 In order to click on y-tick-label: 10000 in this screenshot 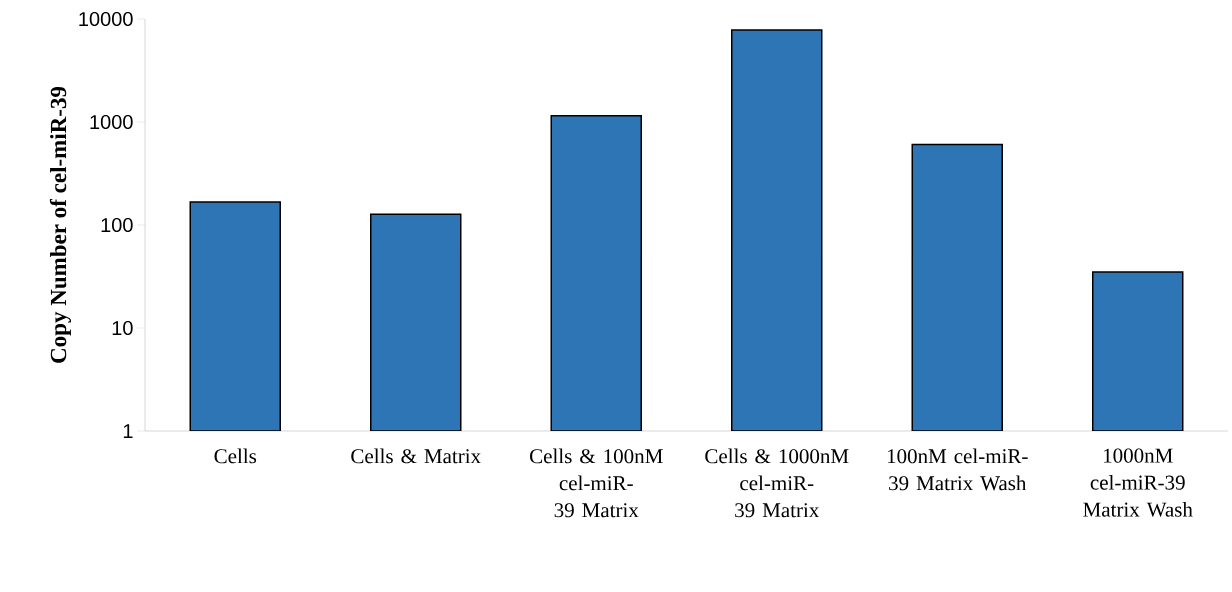, I will do `click(106, 19)`.